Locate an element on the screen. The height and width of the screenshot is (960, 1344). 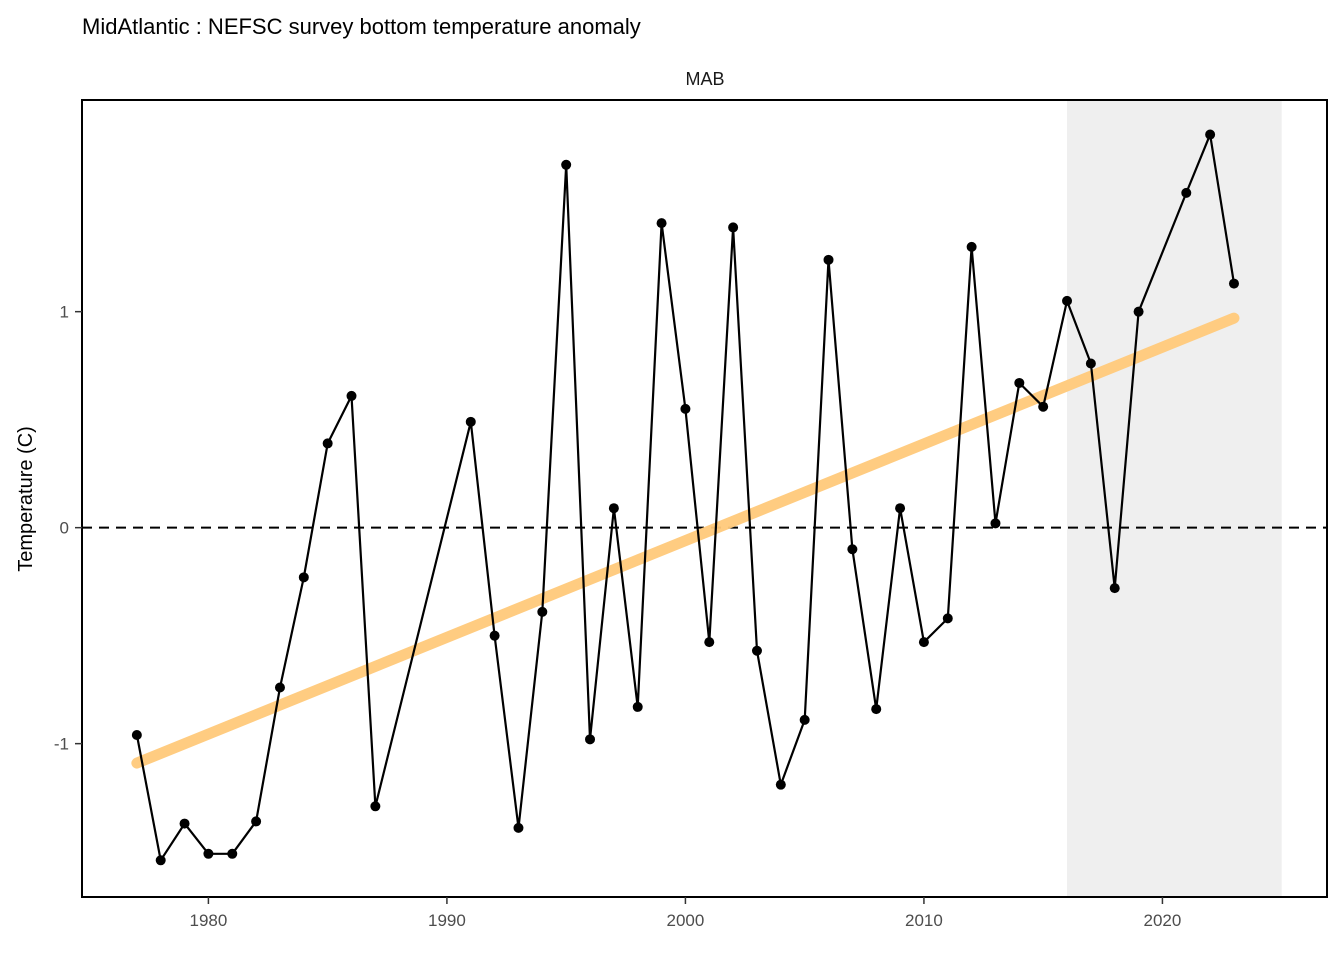
x-tick-label: 1990 is located at coordinates (447, 920).